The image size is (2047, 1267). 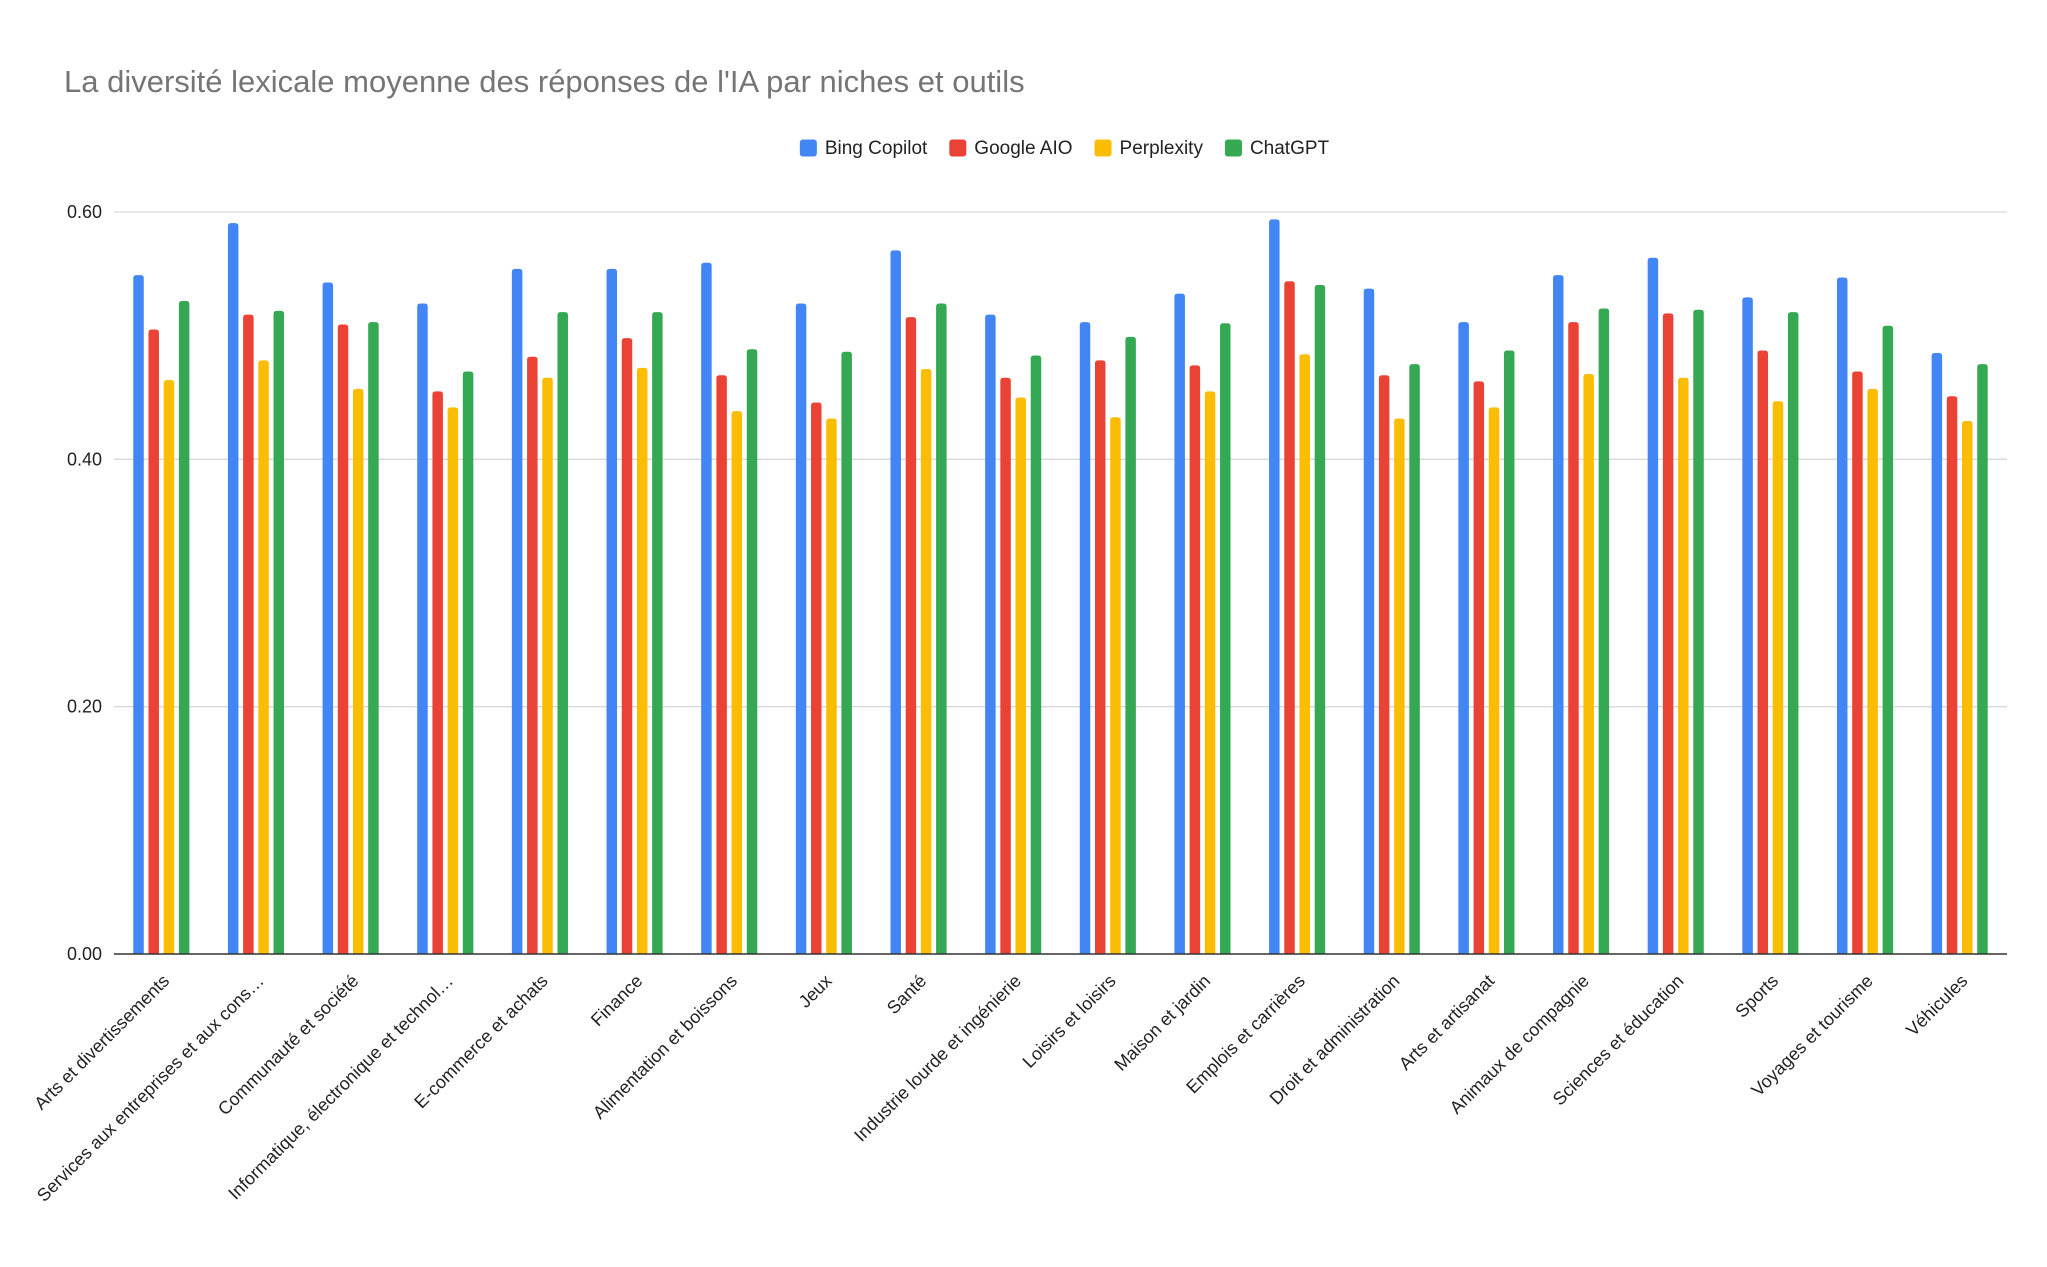 What do you see at coordinates (1290, 148) in the screenshot?
I see `legend-label: ChatGPT` at bounding box center [1290, 148].